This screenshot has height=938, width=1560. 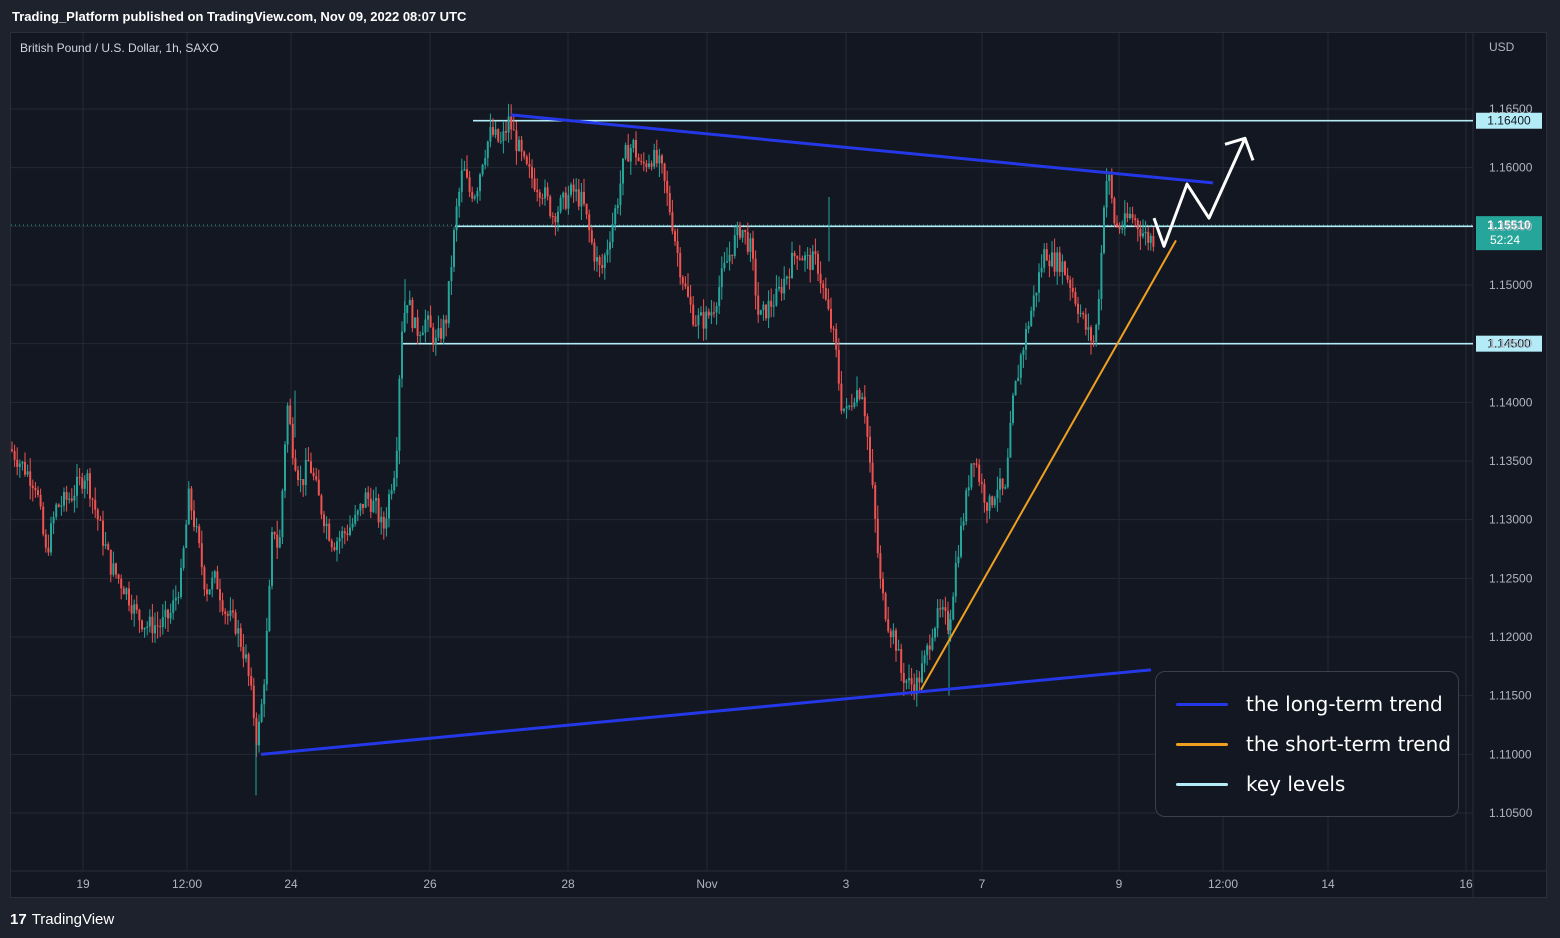 I want to click on legend-label: the short-term trend, so click(x=1348, y=744).